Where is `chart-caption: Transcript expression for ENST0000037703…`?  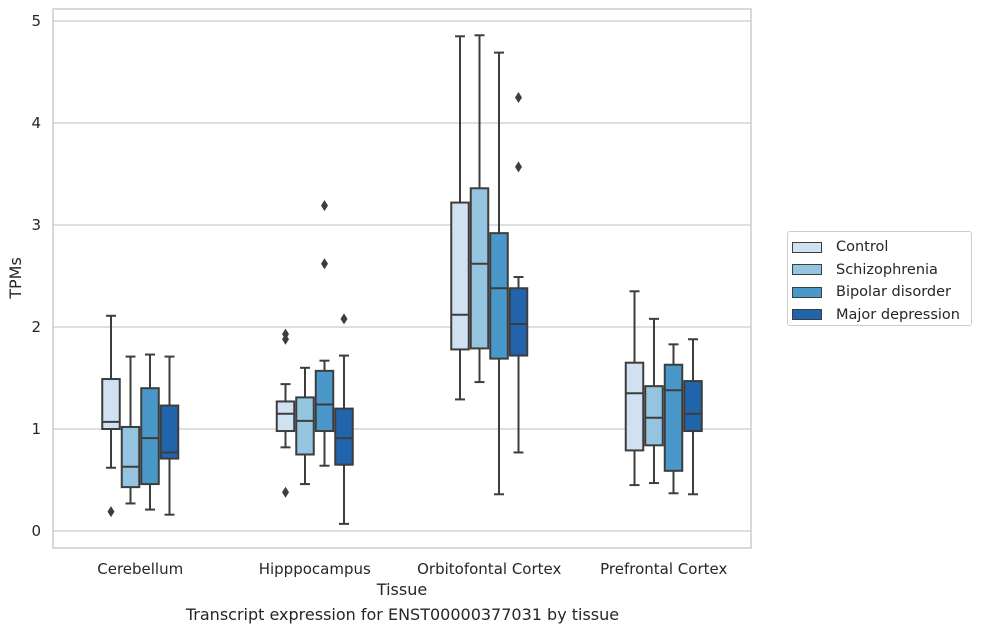
chart-caption: Transcript expression for ENST0000037703… is located at coordinates (402, 614).